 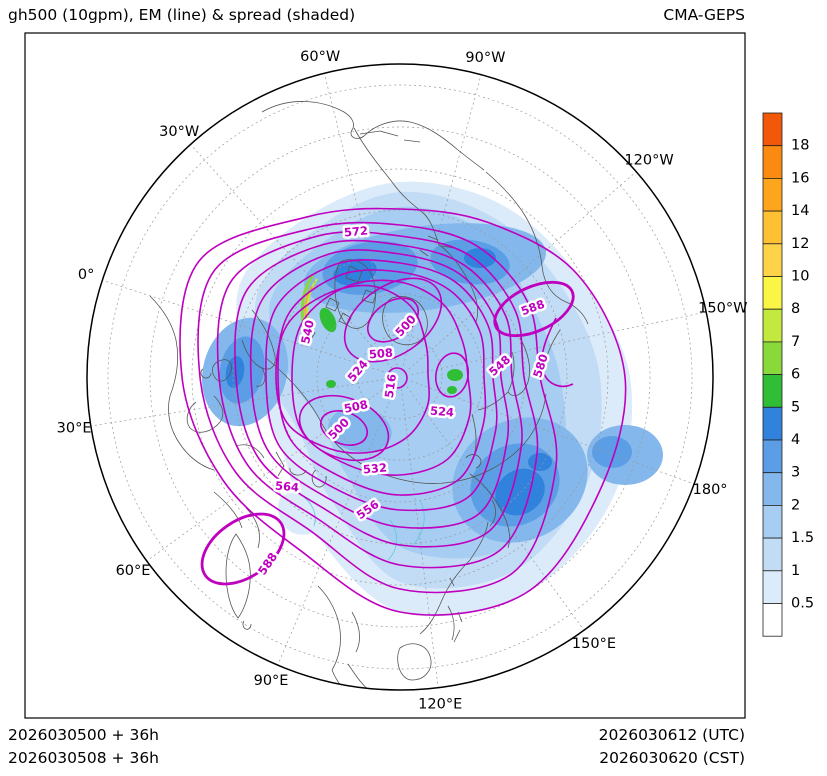 I want to click on colorbar-tick: 14, so click(x=800, y=211).